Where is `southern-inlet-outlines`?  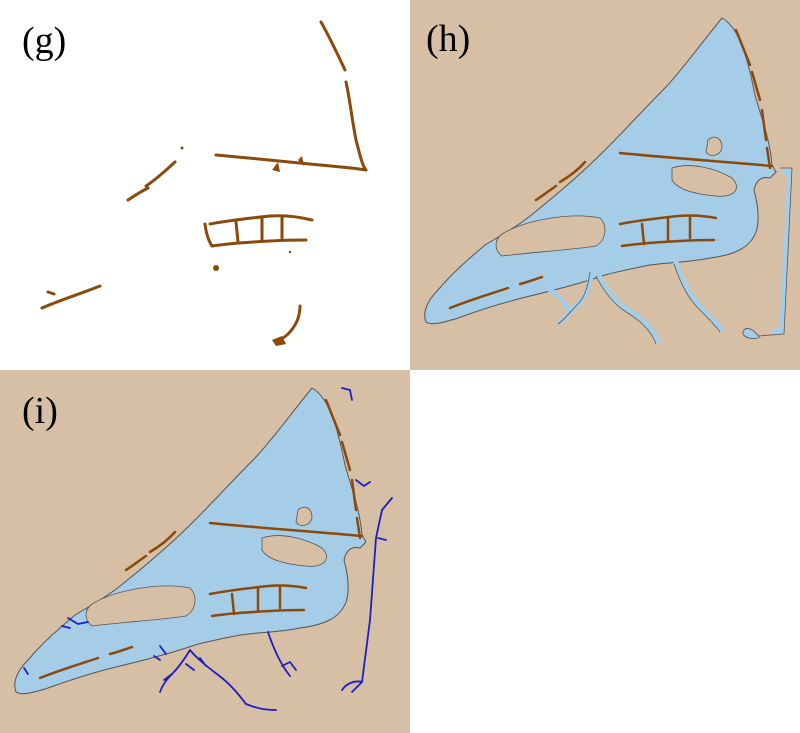 southern-inlet-outlines is located at coordinates (639, 304).